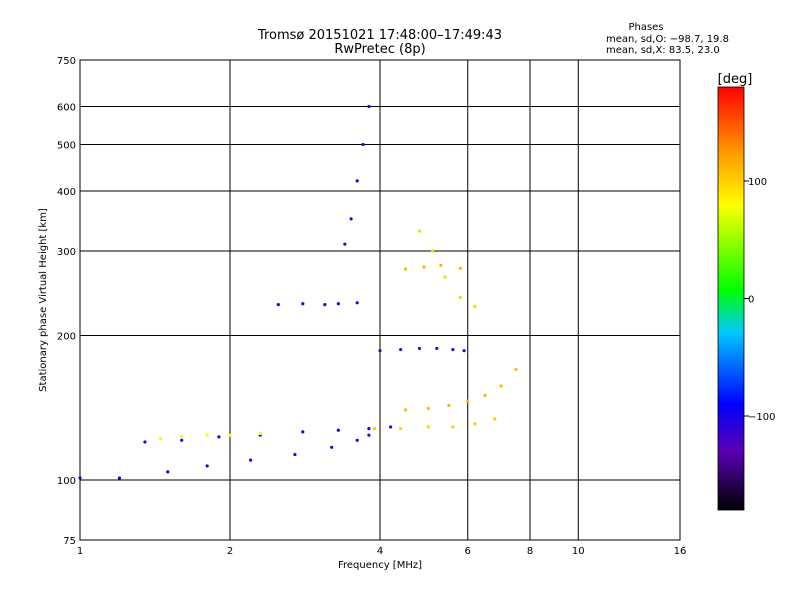 The image size is (800, 600). I want to click on y-tick-label: 100, so click(66, 481).